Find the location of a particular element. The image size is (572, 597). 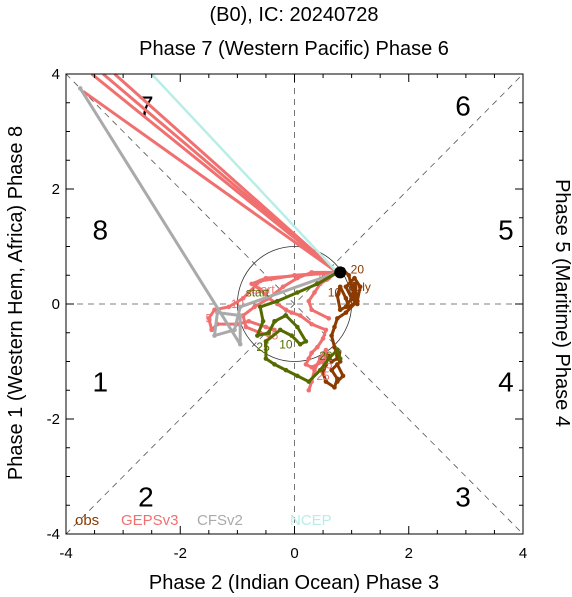

chart-title: (B0), IC: 20240728 is located at coordinates (294, 15).